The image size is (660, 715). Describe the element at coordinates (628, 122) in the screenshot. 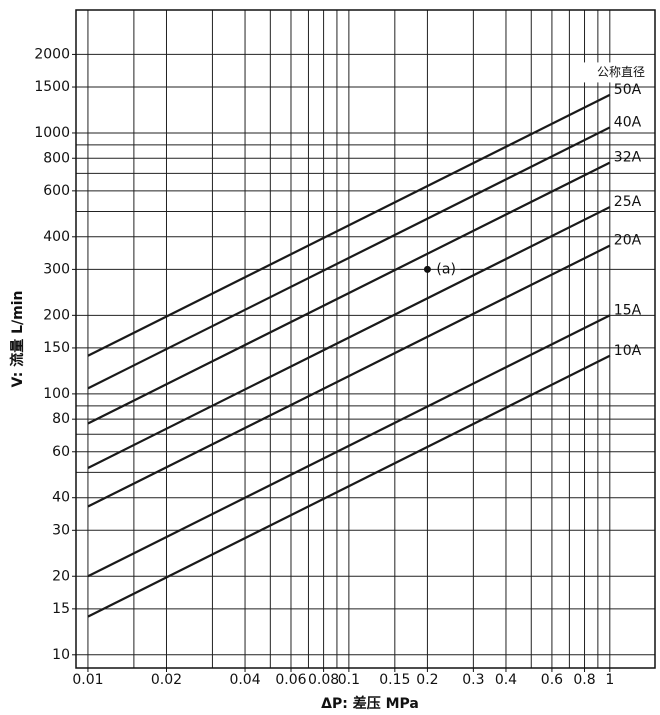

I see `series-label: 40A` at that location.